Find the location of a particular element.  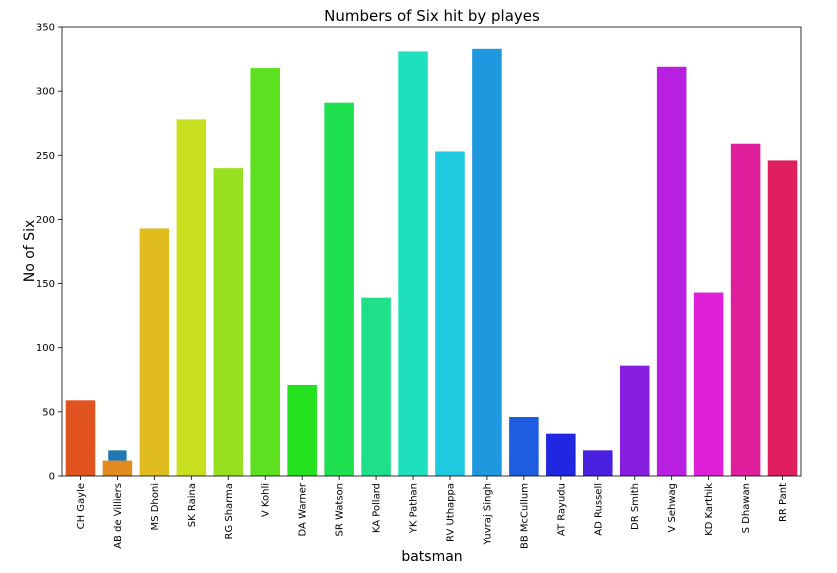

x-tick-label: AT Rayudu is located at coordinates (561, 509).